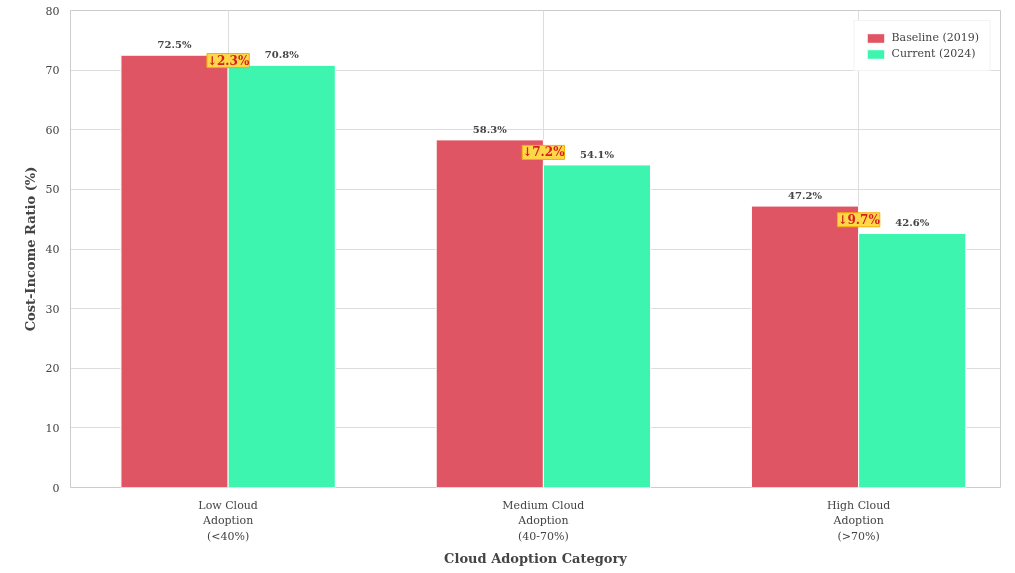 This screenshot has height=573, width=1015. What do you see at coordinates (282, 55) in the screenshot?
I see `data-label: 70.8%` at bounding box center [282, 55].